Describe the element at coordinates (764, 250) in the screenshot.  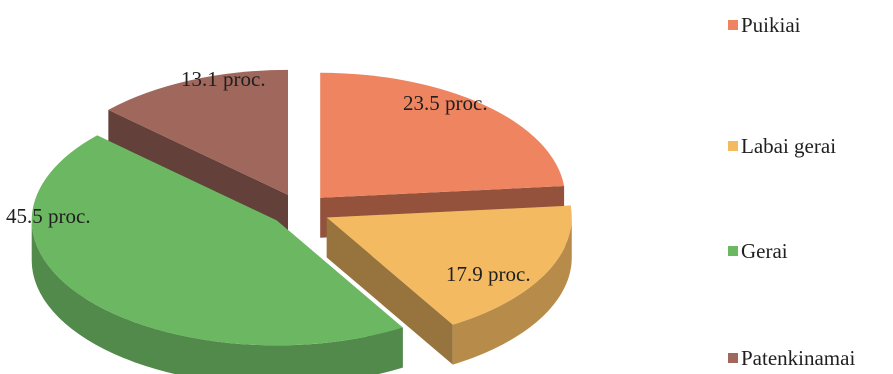
I see `legend-label-gerai: Gerai` at that location.